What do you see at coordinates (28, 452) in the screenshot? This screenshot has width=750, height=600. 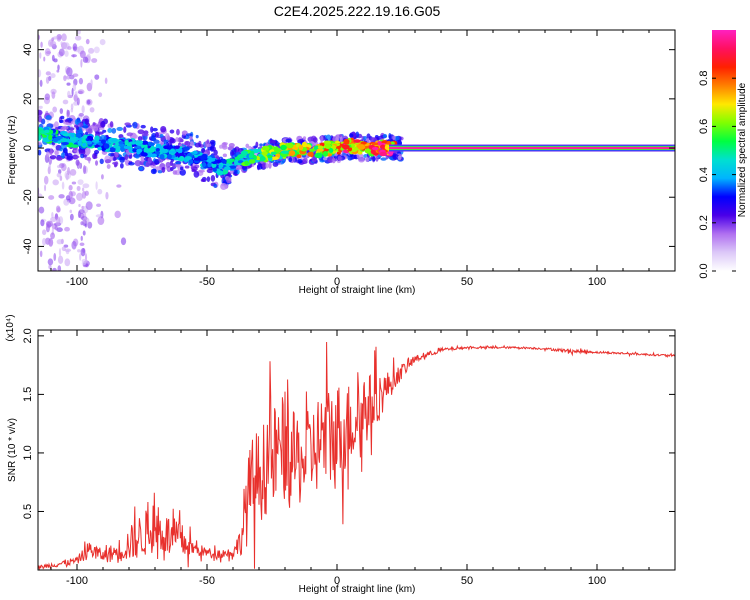 I see `y-tick-label: 1.0` at bounding box center [28, 452].